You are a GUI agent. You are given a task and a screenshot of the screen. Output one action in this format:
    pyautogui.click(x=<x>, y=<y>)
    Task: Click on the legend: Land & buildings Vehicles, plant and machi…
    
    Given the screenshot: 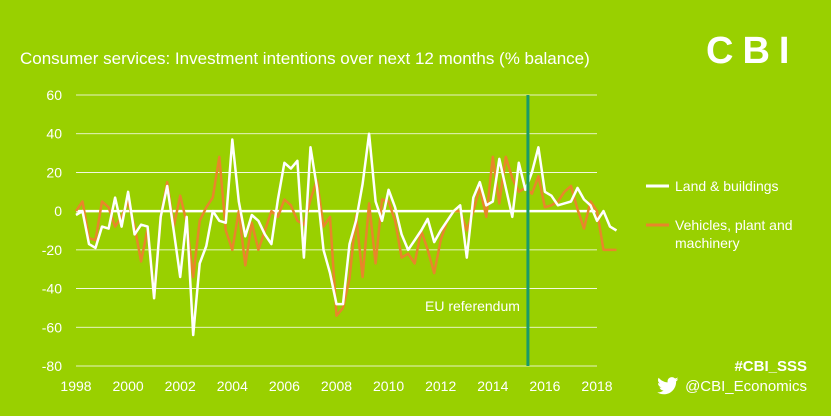 What is the action you would take?
    pyautogui.click(x=719, y=214)
    